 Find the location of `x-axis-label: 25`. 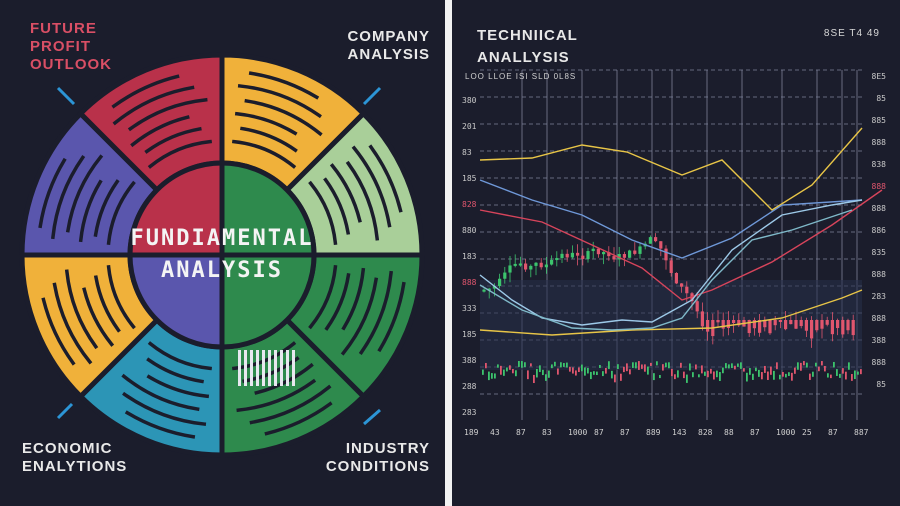

x-axis-label: 25 is located at coordinates (807, 432).